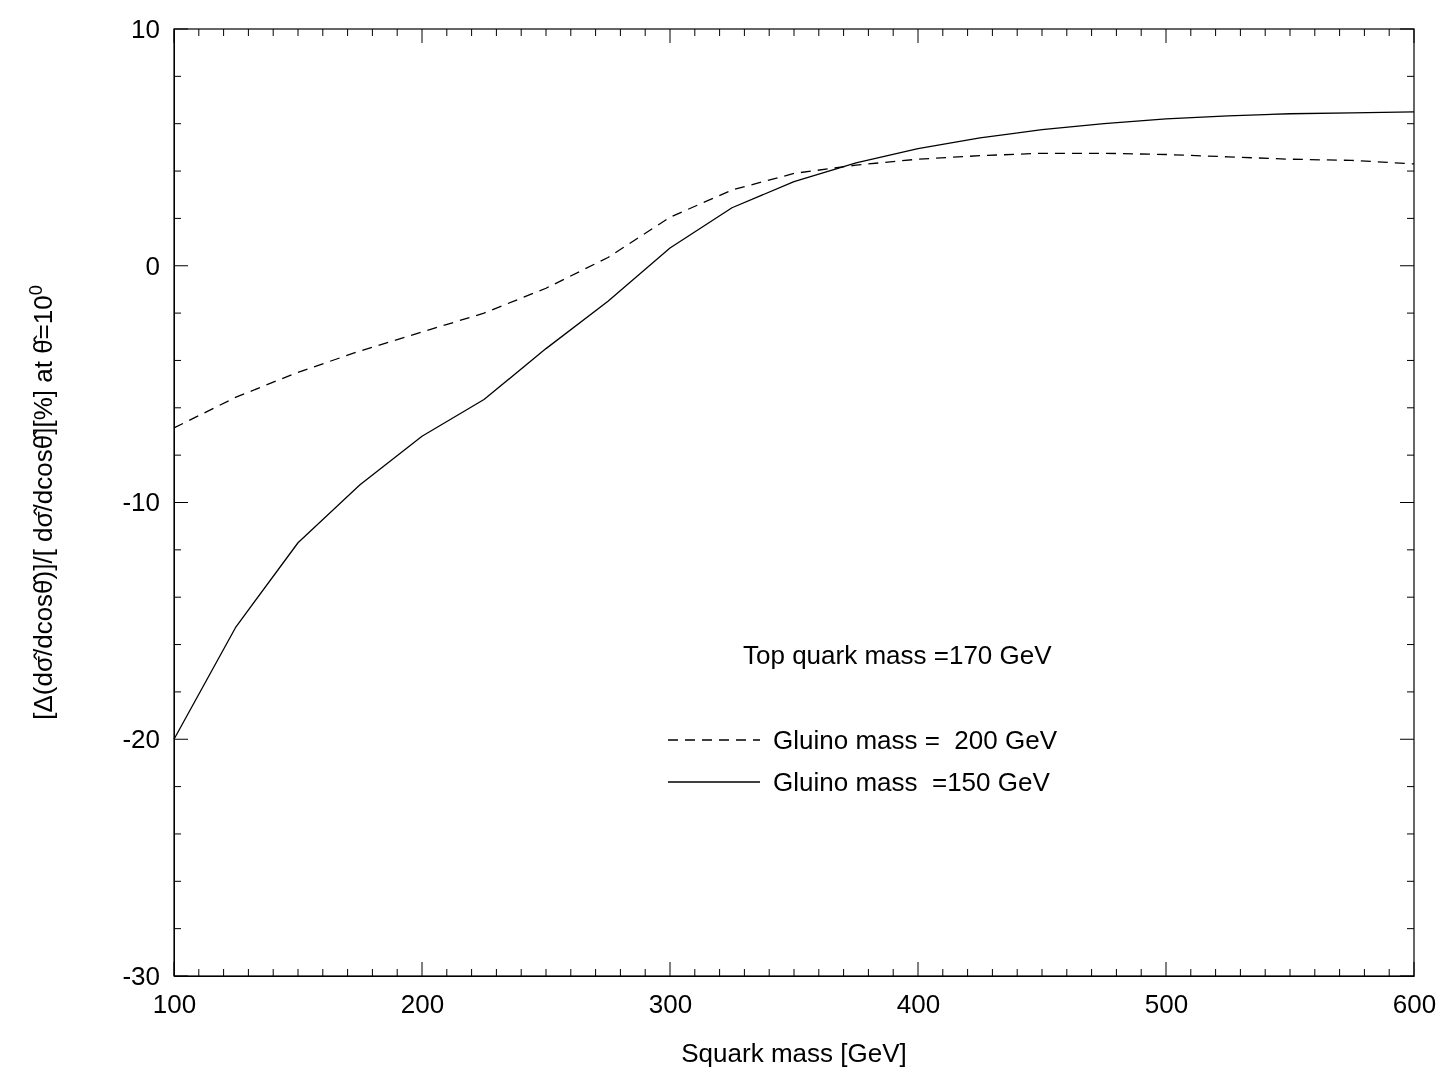 Image resolution: width=1450 pixels, height=1077 pixels. I want to click on x-tick-label: 600, so click(1414, 1004).